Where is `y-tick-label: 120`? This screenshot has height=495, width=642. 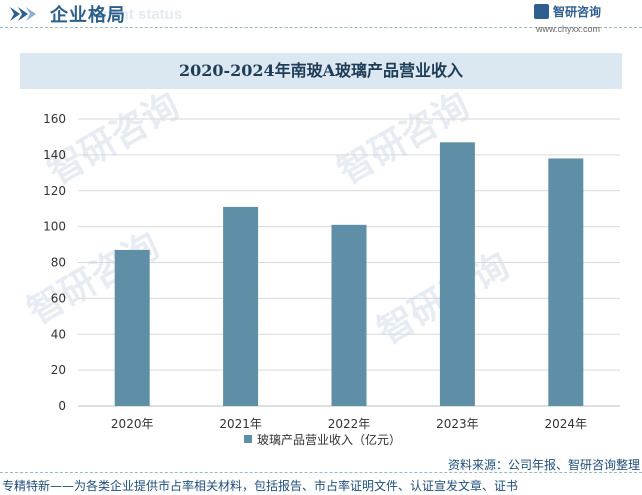
y-tick-label: 120 is located at coordinates (54, 191).